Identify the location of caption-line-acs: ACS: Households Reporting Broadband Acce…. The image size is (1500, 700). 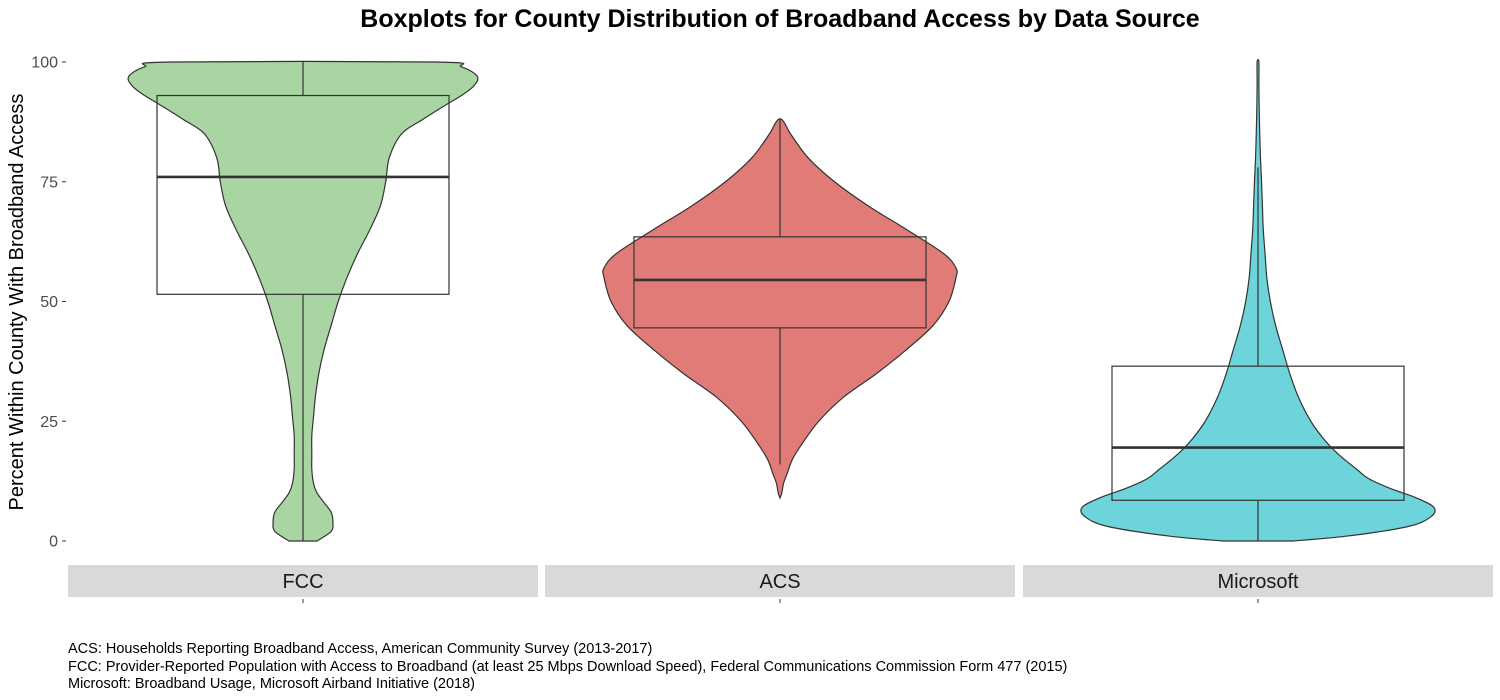
(360, 649).